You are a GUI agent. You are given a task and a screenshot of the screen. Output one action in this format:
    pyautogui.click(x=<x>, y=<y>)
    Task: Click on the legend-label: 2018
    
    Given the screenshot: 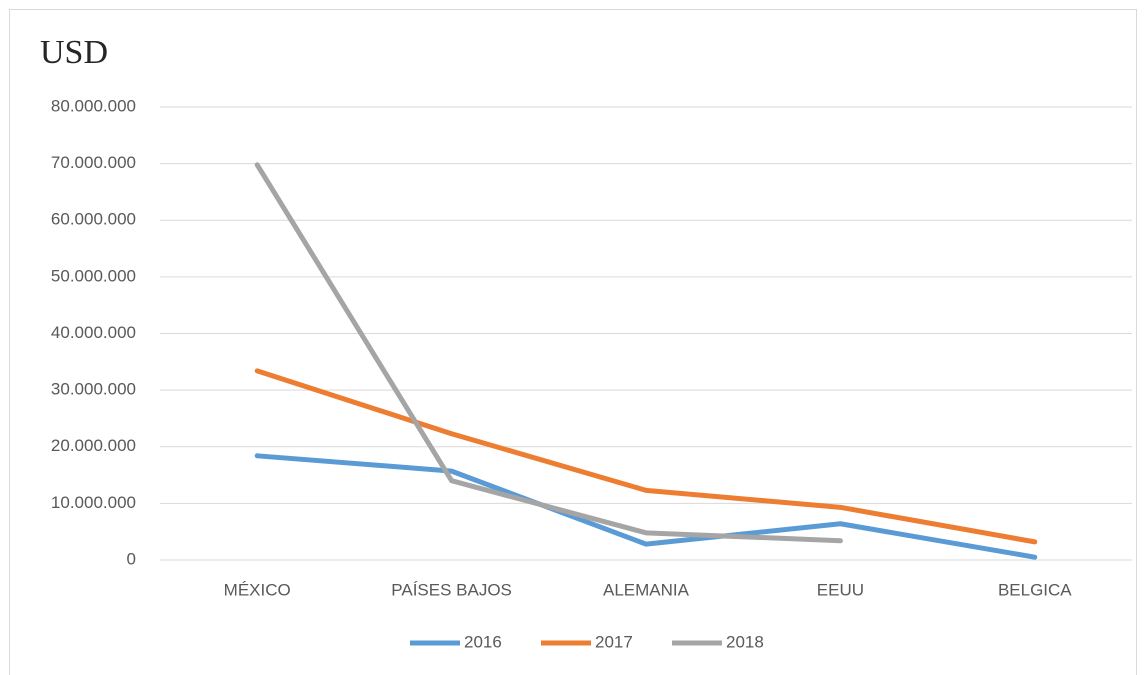 What is the action you would take?
    pyautogui.click(x=745, y=641)
    